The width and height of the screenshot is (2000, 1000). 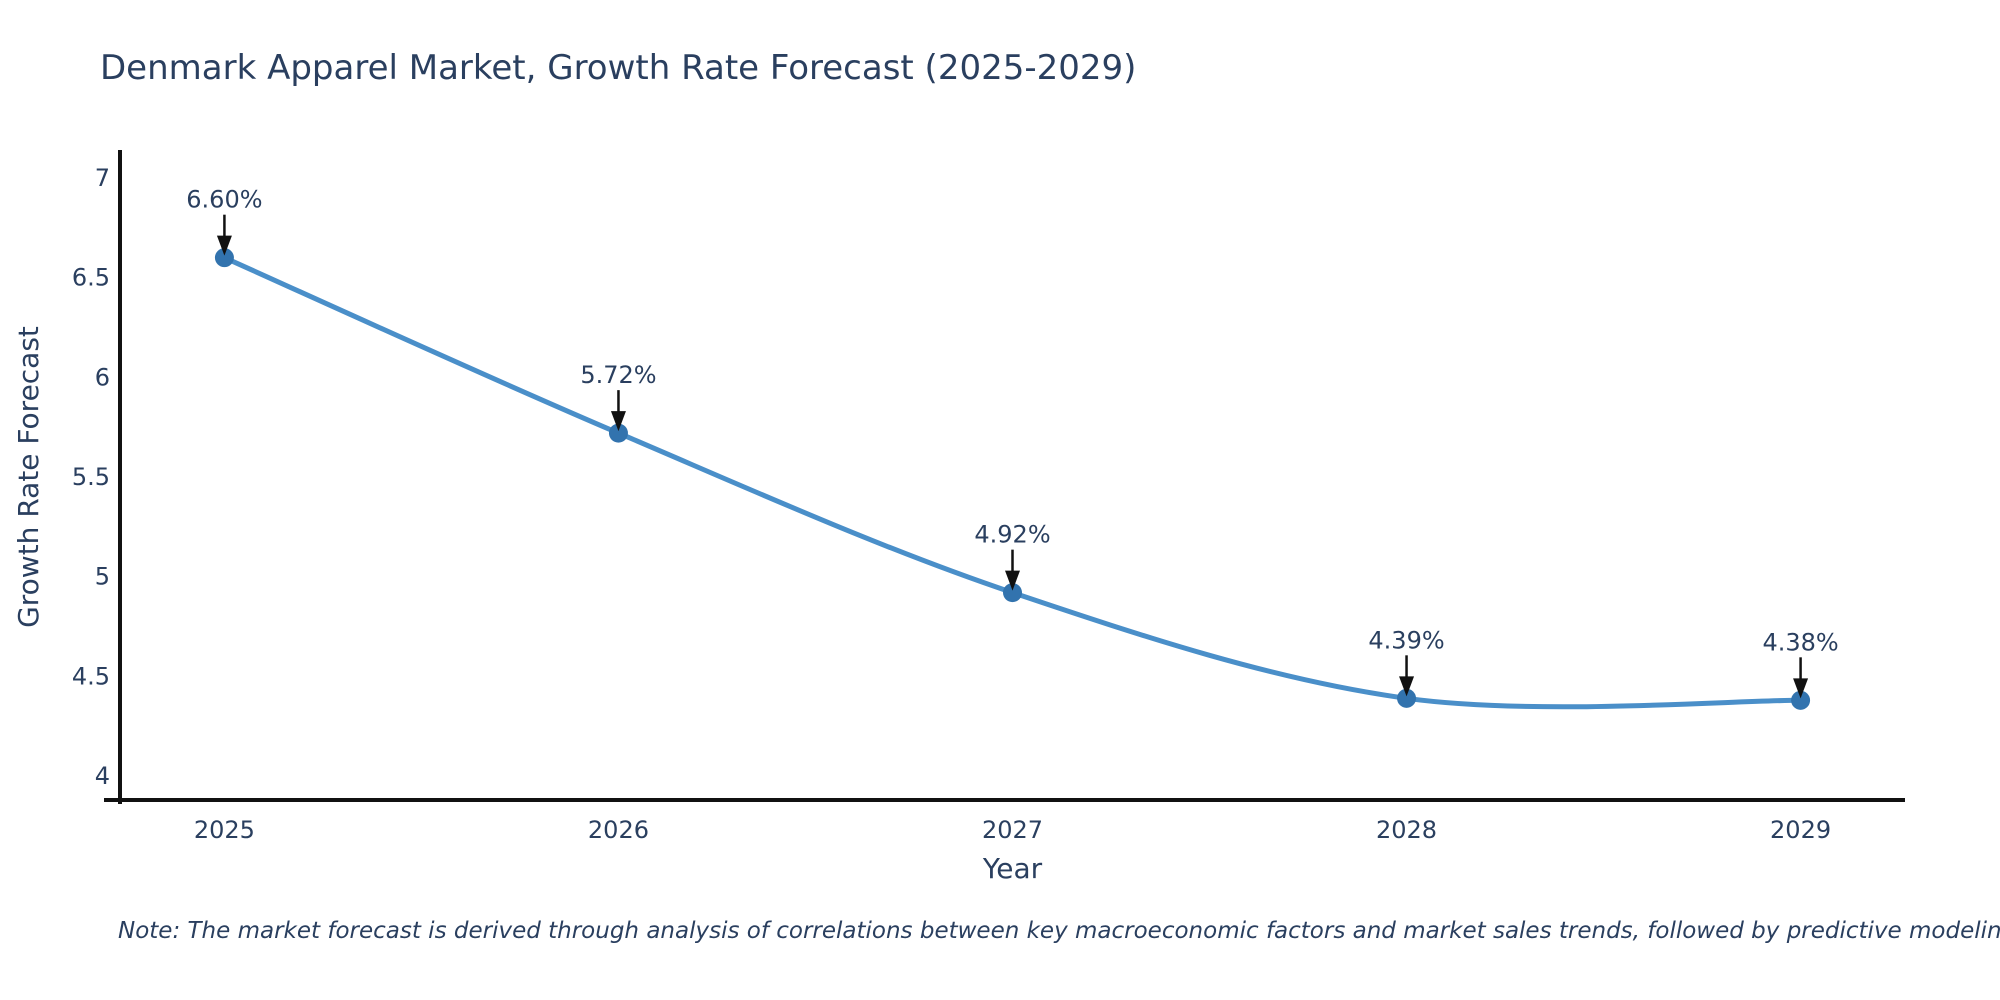 I want to click on data-point-2028, so click(x=1407, y=698).